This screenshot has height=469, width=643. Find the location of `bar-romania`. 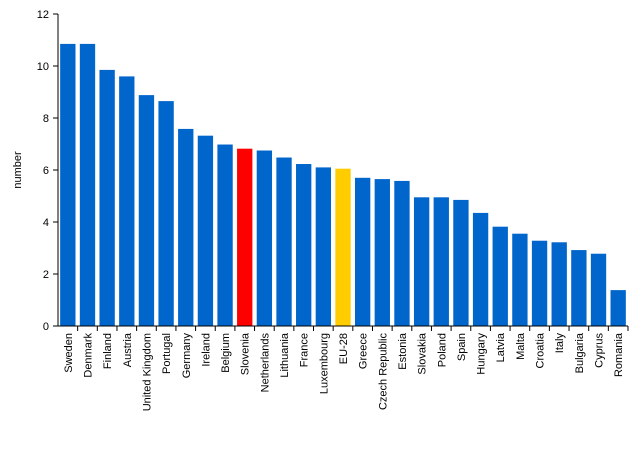

bar-romania is located at coordinates (618, 308).